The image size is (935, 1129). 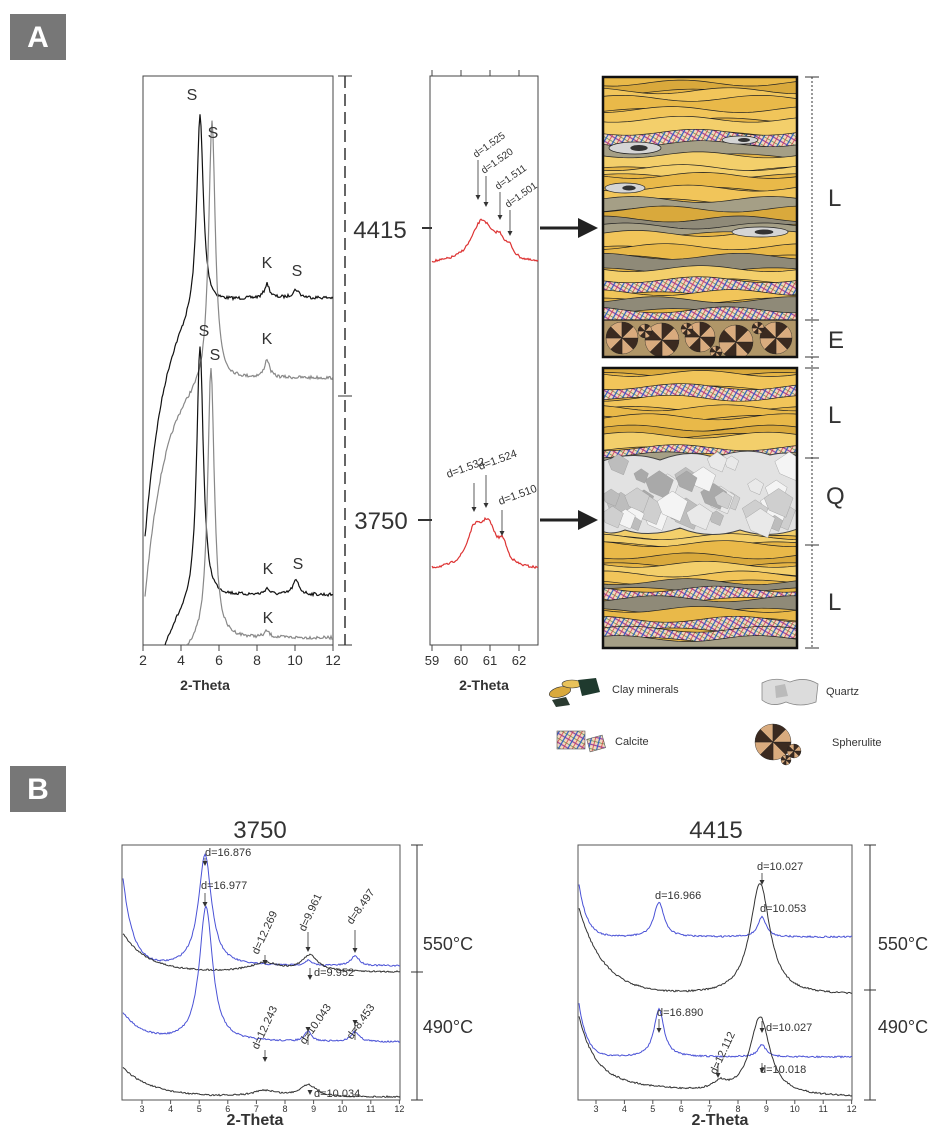 What do you see at coordinates (645, 690) in the screenshot?
I see `legend-label: Clay minerals` at bounding box center [645, 690].